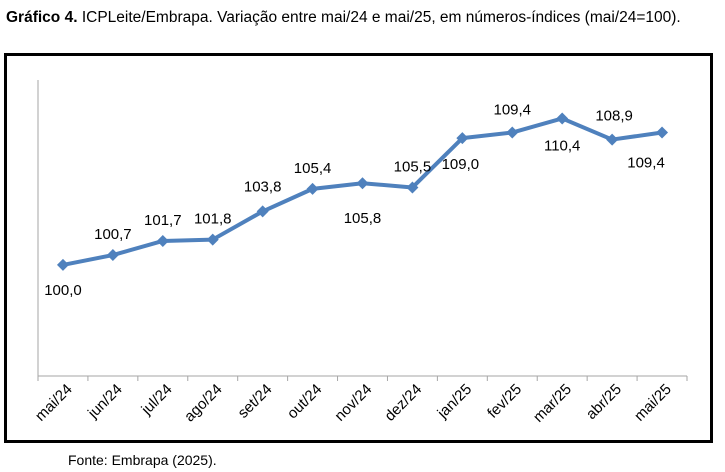 Image resolution: width=725 pixels, height=472 pixels. I want to click on x-tick-label: abr/25, so click(604, 402).